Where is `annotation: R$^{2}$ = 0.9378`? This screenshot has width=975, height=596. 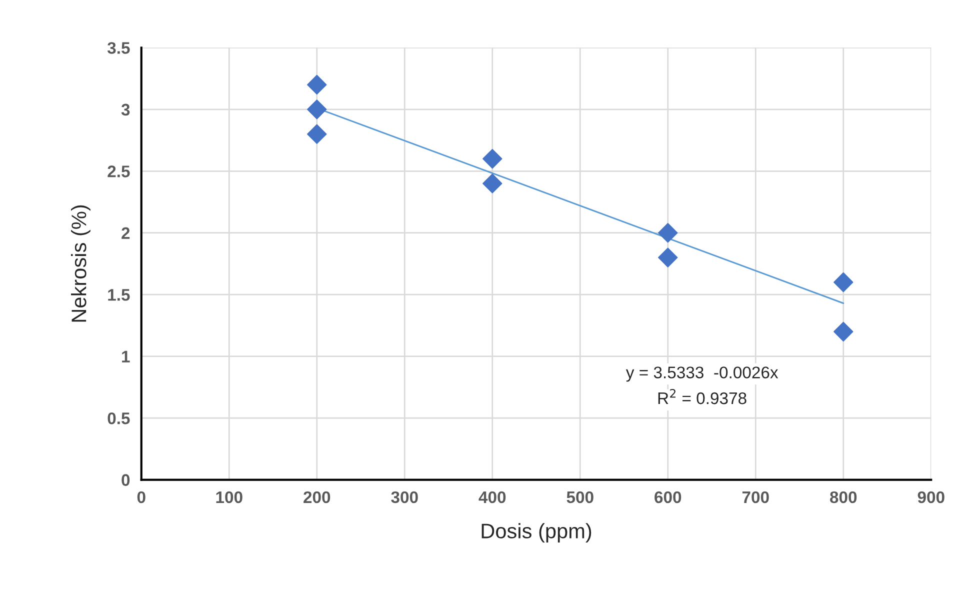
annotation: R$^{2}$ = 0.9378 is located at coordinates (702, 396).